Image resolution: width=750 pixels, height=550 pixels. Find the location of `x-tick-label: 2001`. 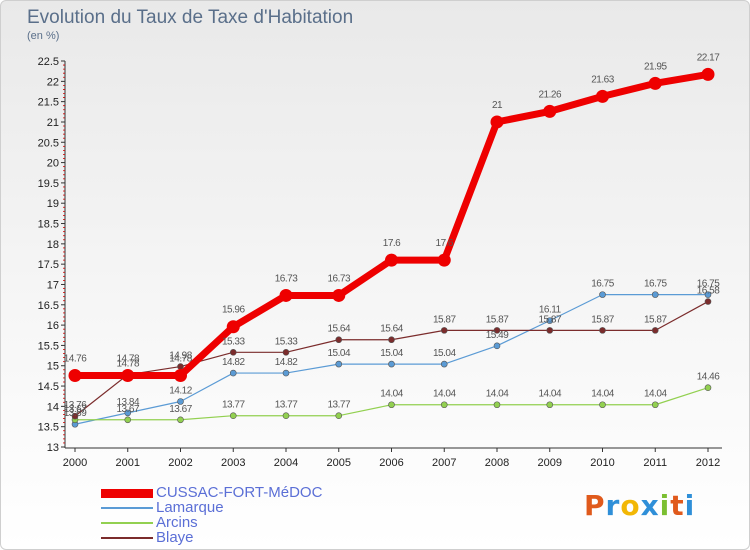

x-tick-label: 2001 is located at coordinates (128, 463).